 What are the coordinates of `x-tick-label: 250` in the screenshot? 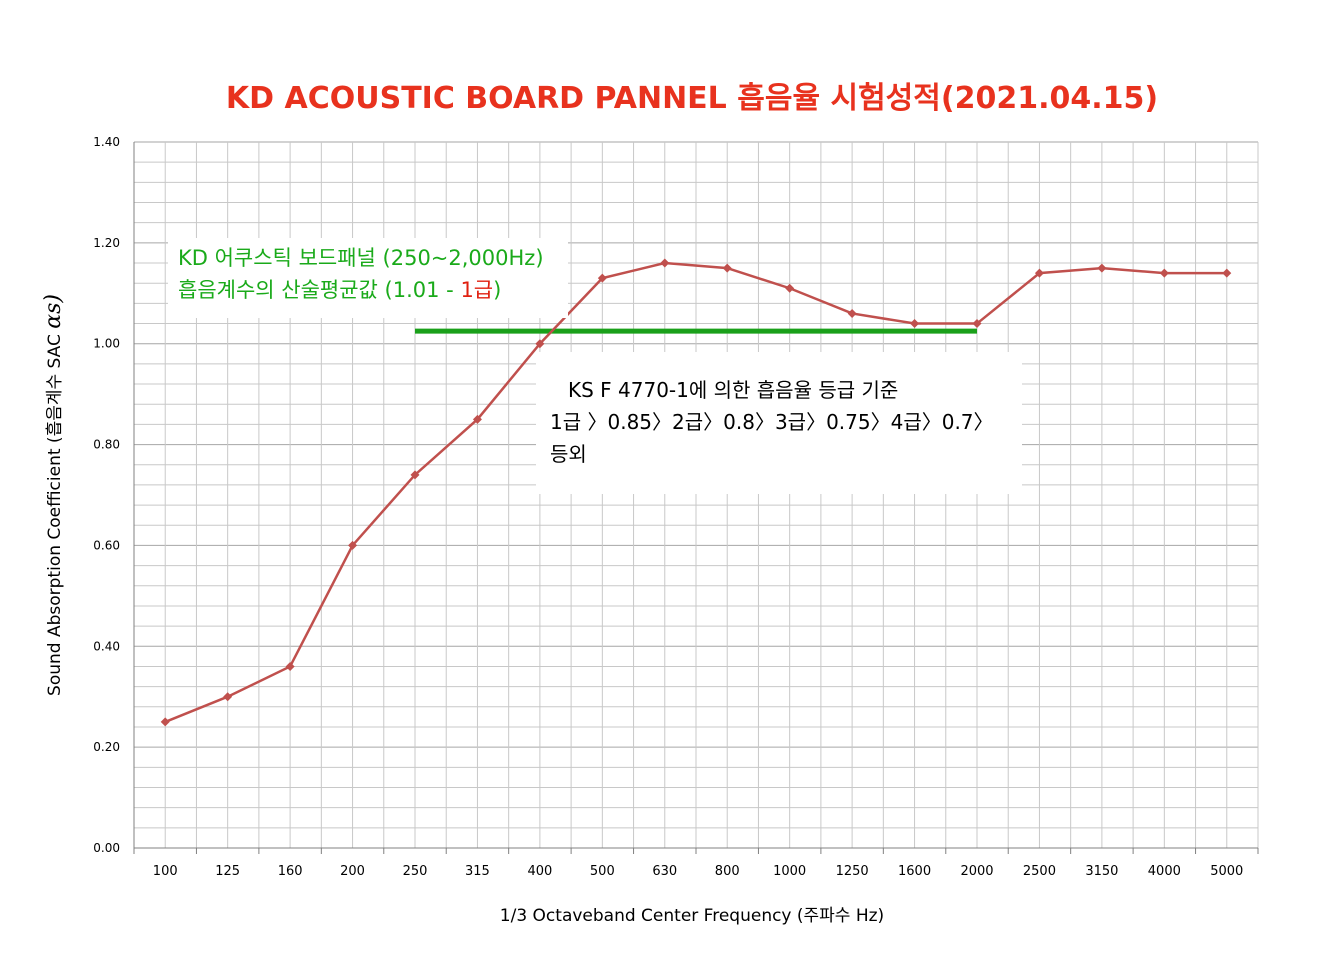 It's located at (415, 871).